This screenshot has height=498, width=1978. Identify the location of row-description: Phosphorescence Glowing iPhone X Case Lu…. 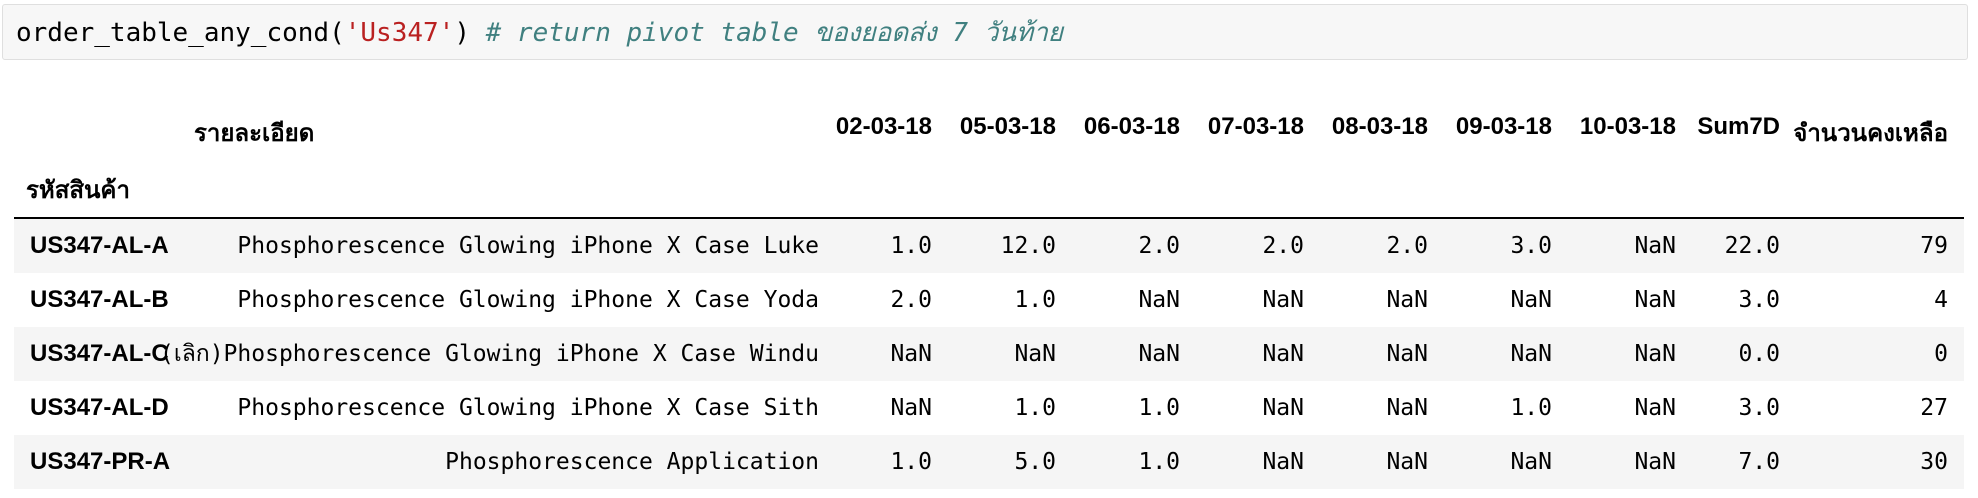
(528, 246).